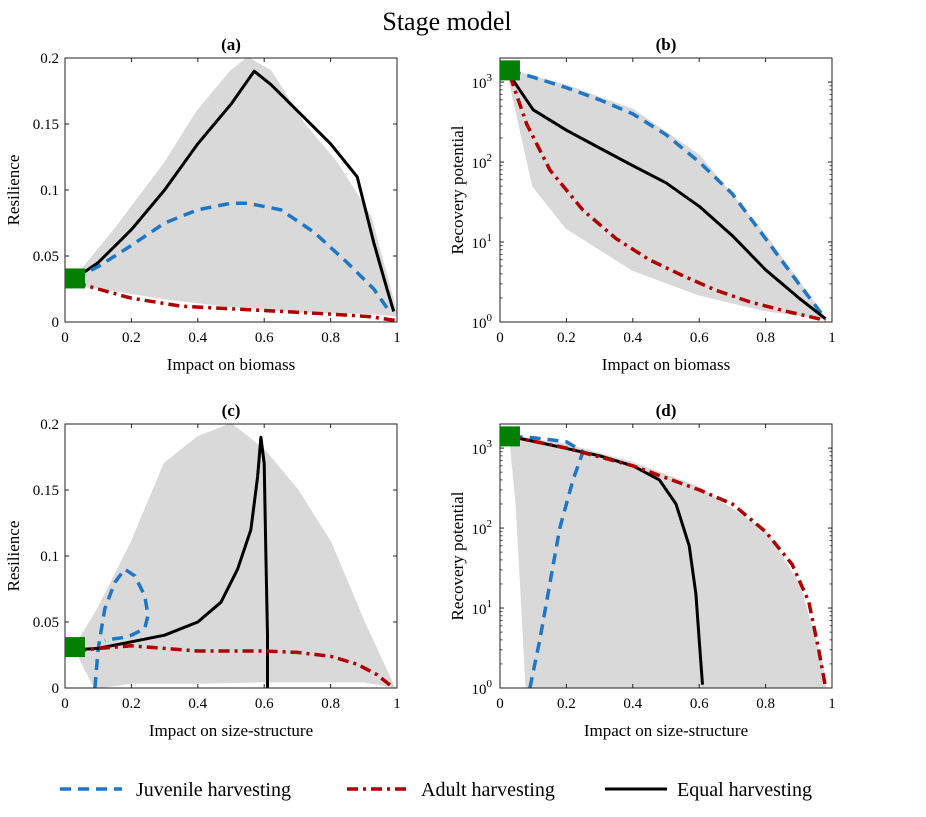  What do you see at coordinates (231, 410) in the screenshot?
I see `panel-title: (c)` at bounding box center [231, 410].